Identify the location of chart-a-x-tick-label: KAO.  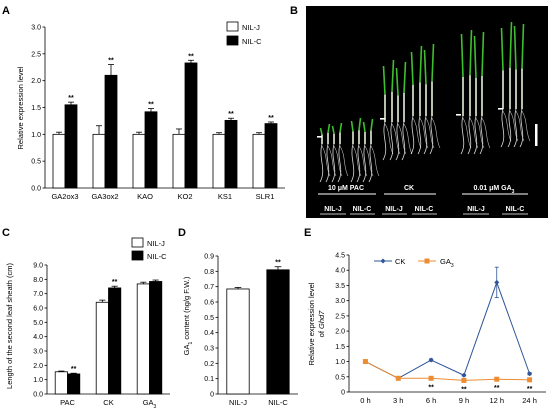
(145, 196).